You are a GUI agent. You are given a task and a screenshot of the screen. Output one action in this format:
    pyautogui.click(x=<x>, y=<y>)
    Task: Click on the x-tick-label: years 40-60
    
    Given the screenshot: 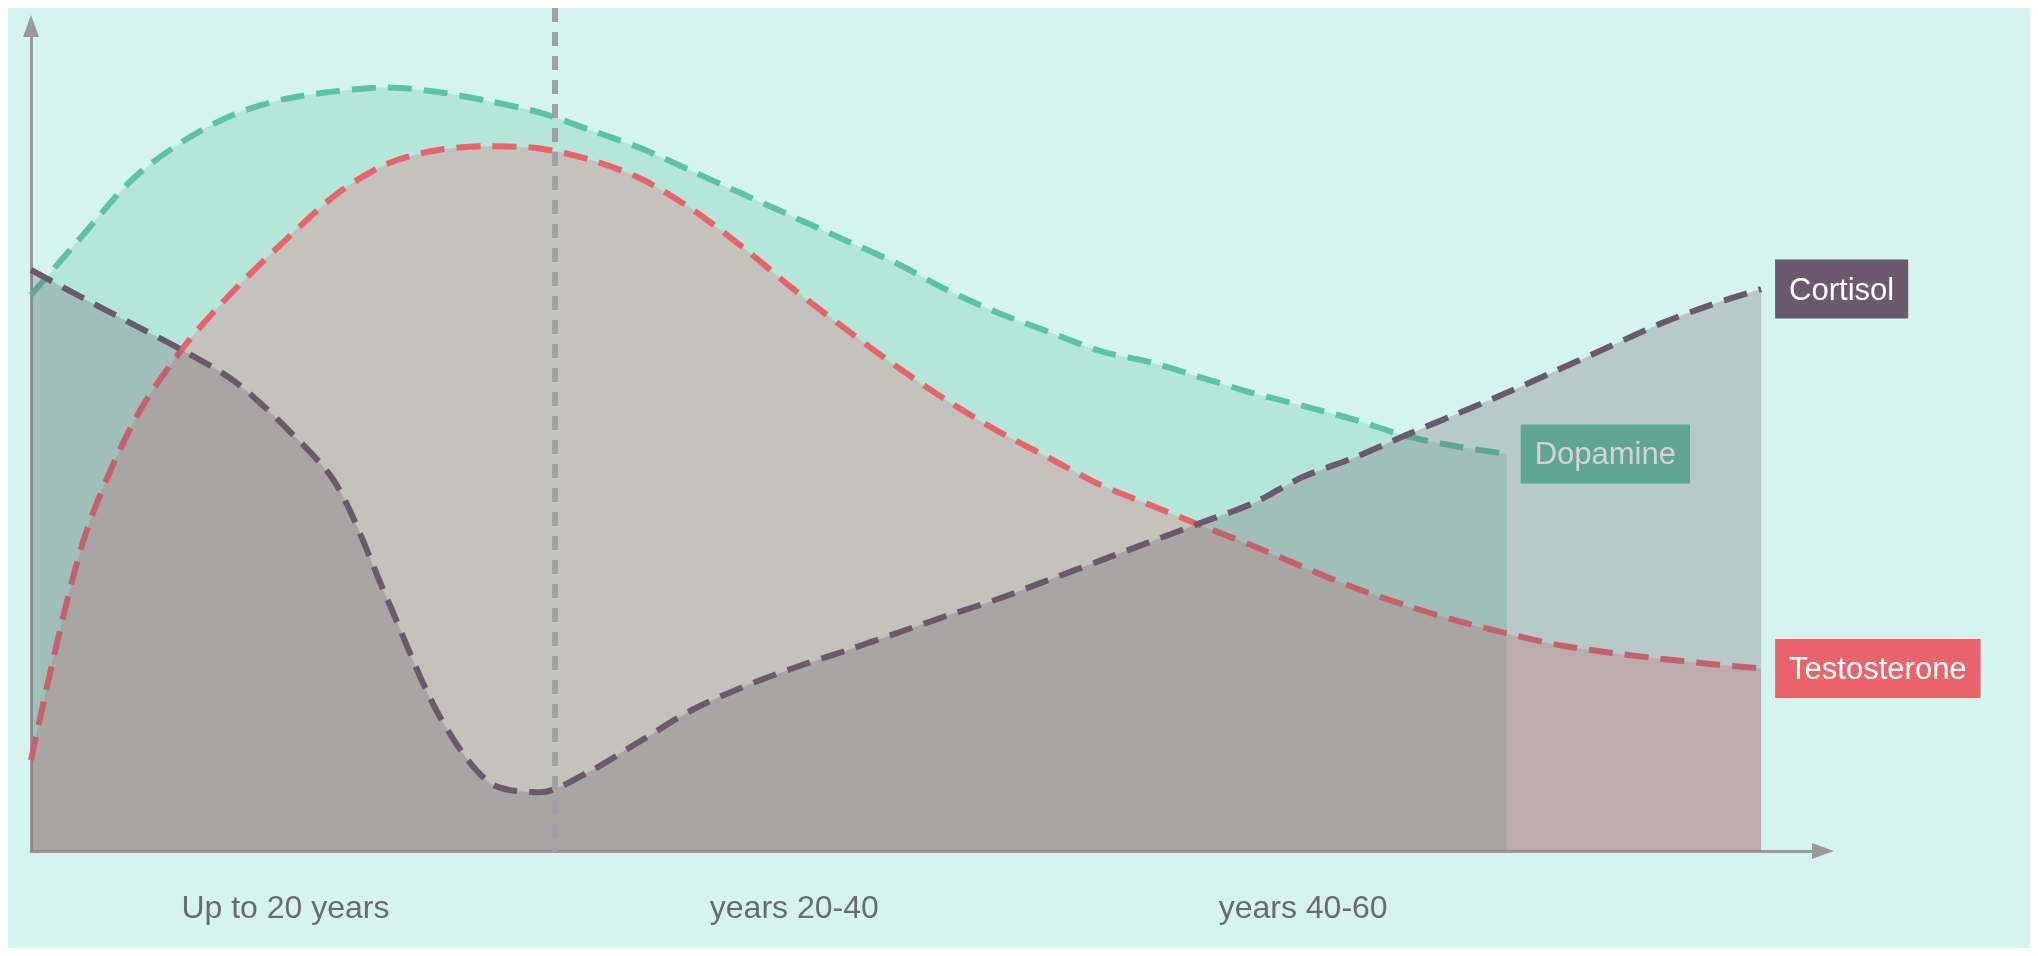 What is the action you would take?
    pyautogui.click(x=1303, y=907)
    